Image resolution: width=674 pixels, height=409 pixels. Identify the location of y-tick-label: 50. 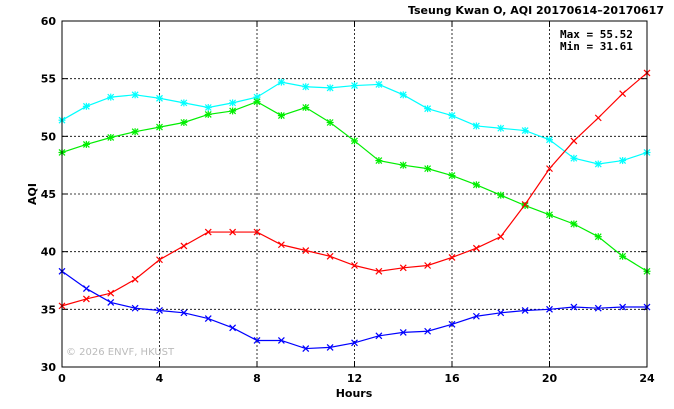
(49, 136).